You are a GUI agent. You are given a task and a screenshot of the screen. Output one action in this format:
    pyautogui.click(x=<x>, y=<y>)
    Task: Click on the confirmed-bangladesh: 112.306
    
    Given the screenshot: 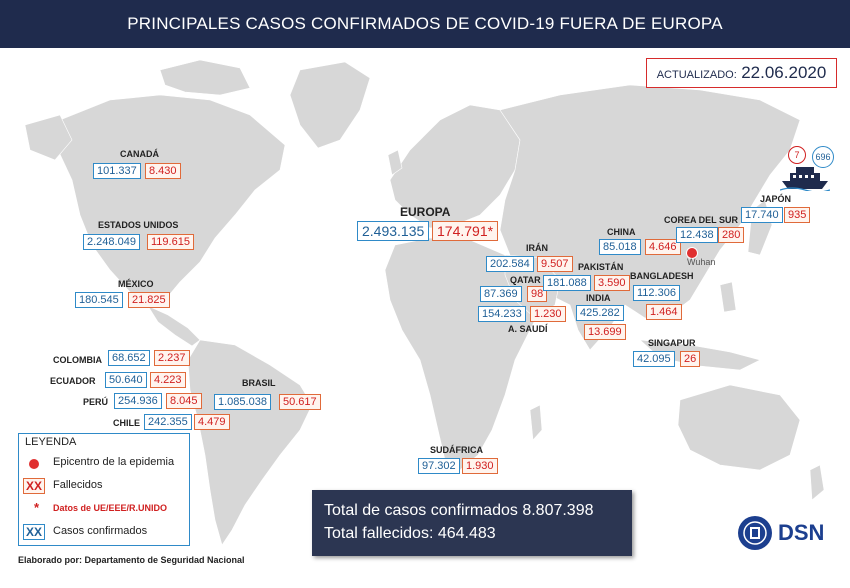 What is the action you would take?
    pyautogui.click(x=656, y=293)
    